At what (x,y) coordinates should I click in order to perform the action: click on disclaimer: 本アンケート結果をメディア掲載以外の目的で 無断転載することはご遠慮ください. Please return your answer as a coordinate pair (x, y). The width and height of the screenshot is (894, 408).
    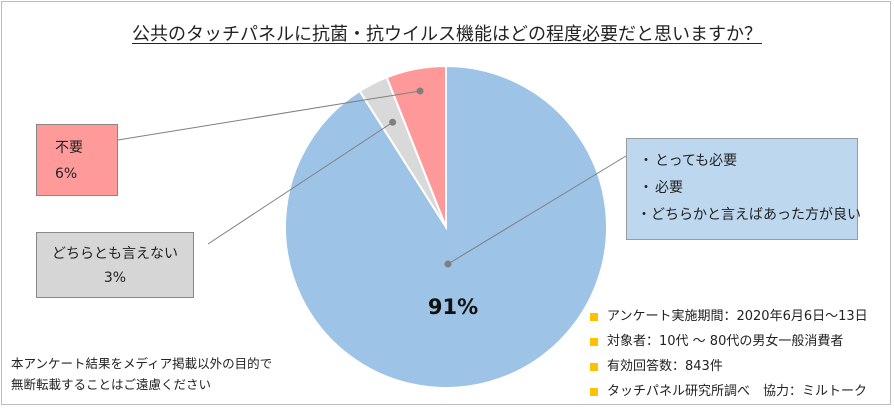
    Looking at the image, I should click on (141, 374).